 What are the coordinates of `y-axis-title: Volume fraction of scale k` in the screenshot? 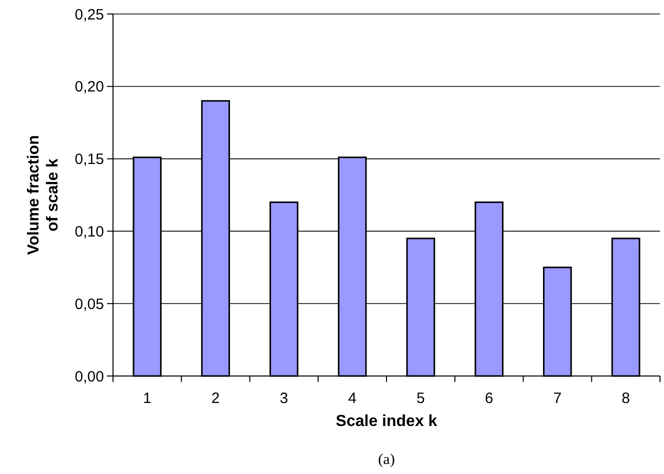 It's located at (43, 195).